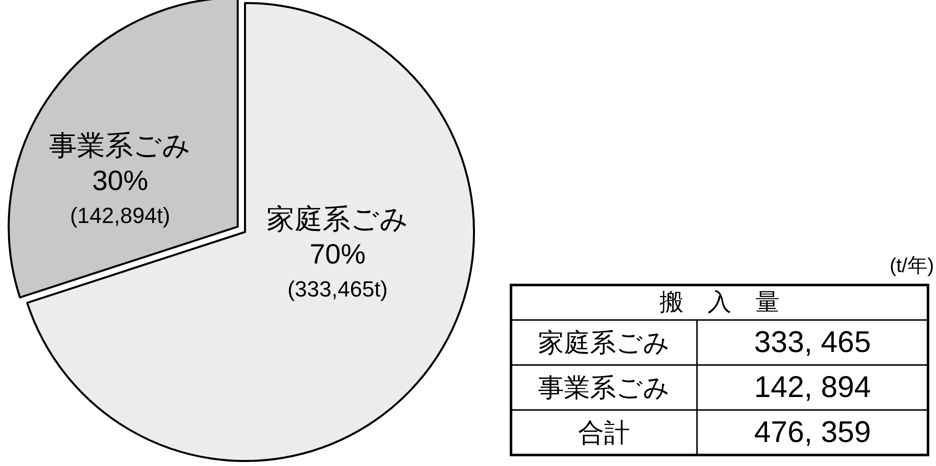  Describe the element at coordinates (604, 343) in the screenshot. I see `slice-label: 家庭系ごみ` at that location.